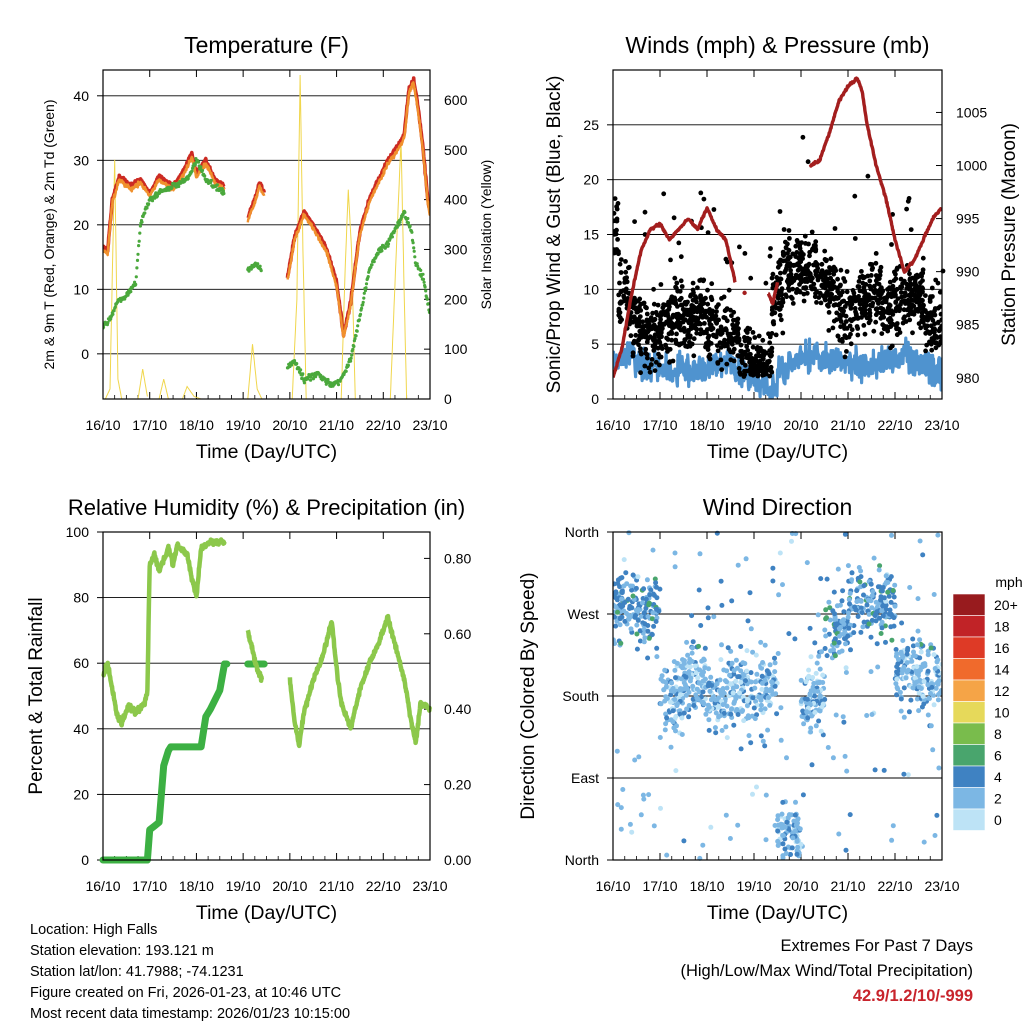  What do you see at coordinates (456, 349) in the screenshot?
I see `temperature-y2tick-label: 100` at bounding box center [456, 349].